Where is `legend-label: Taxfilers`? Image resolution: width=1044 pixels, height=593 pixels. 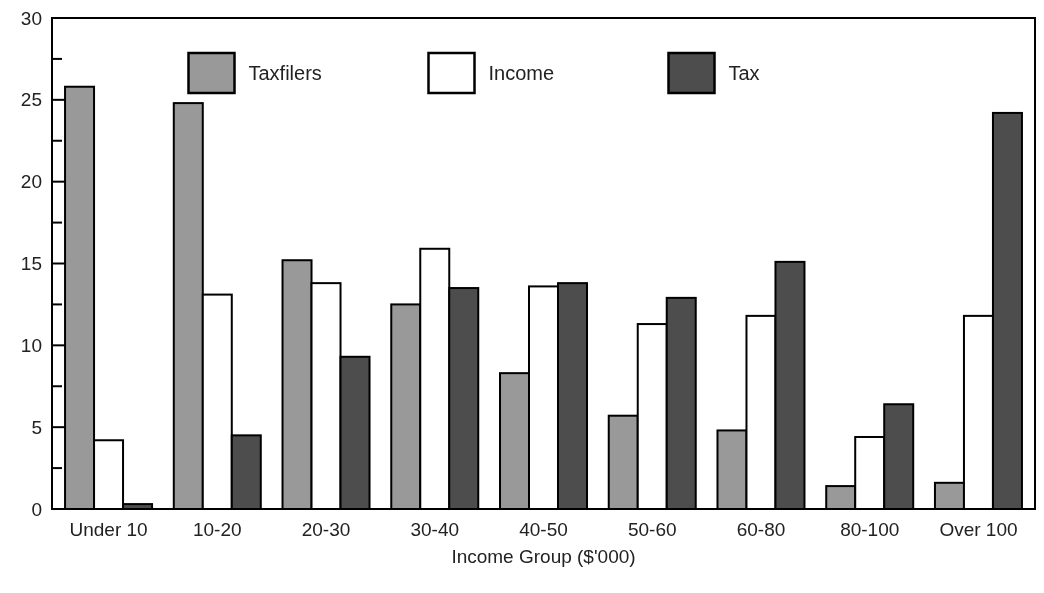 legend-label: Taxfilers is located at coordinates (285, 73).